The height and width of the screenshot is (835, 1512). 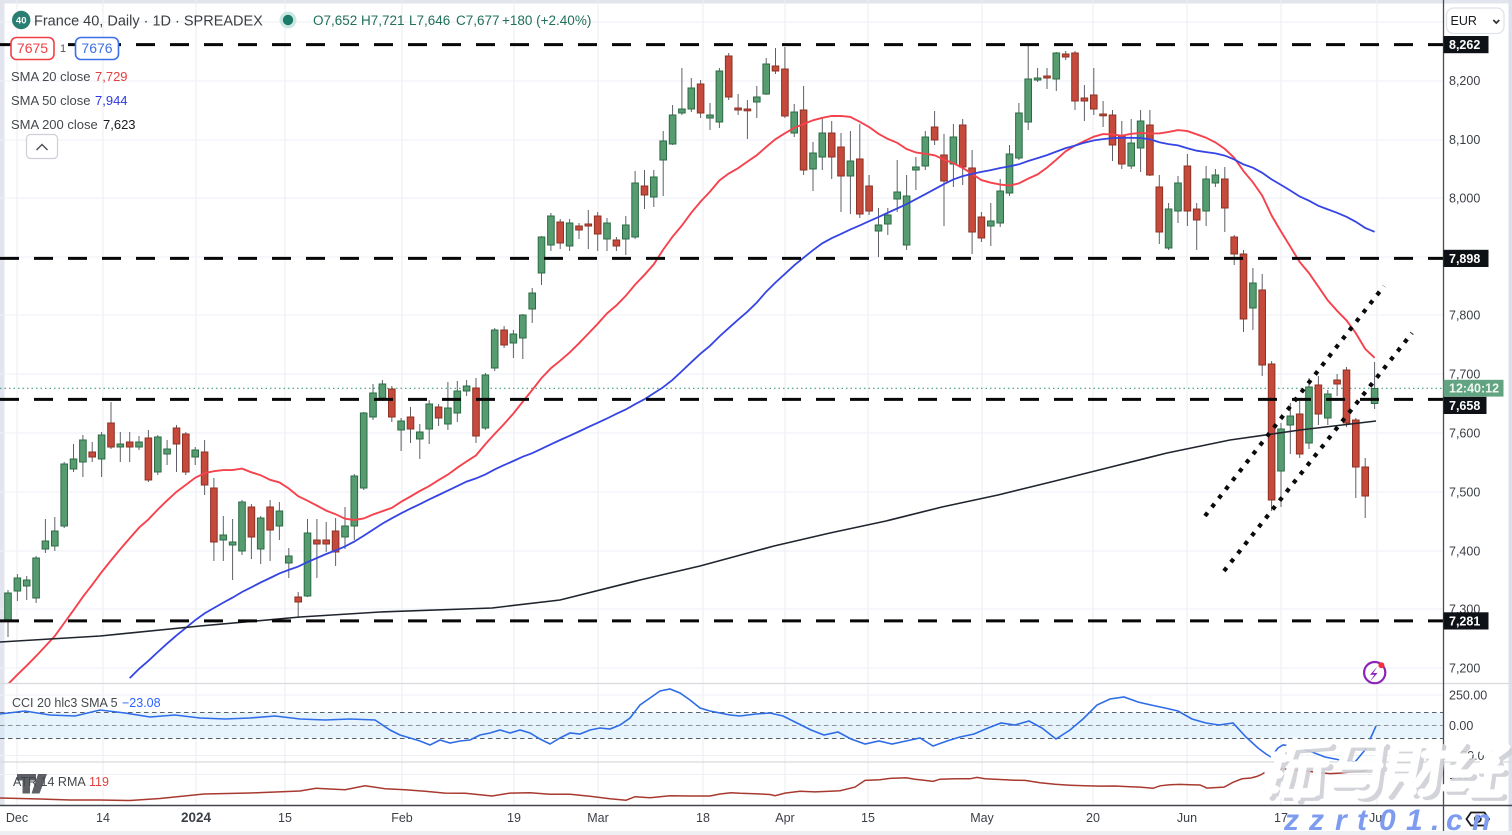 I want to click on svg-text: 8,200, so click(x=1464, y=81).